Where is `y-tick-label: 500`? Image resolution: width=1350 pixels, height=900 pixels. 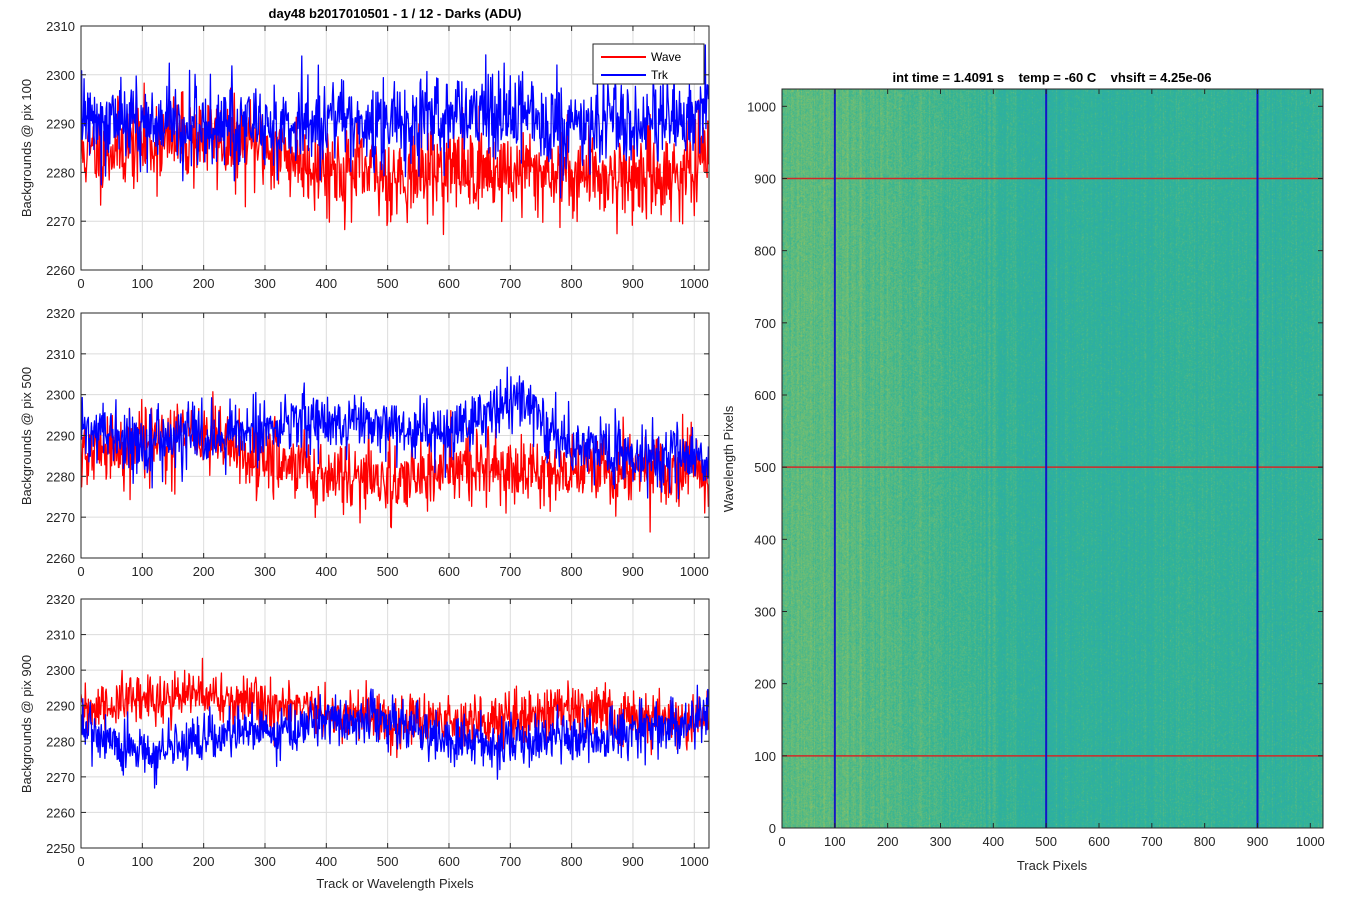
y-tick-label: 500 is located at coordinates (765, 467).